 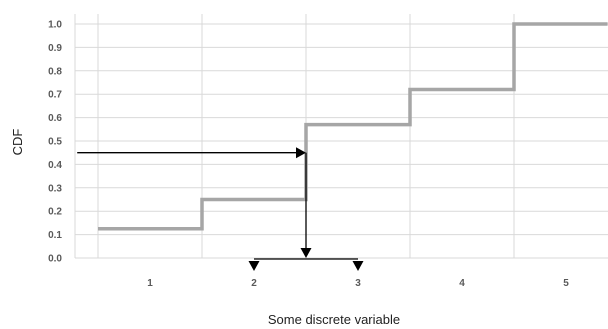 What do you see at coordinates (55, 25) in the screenshot?
I see `y-tick-label: 1.0` at bounding box center [55, 25].